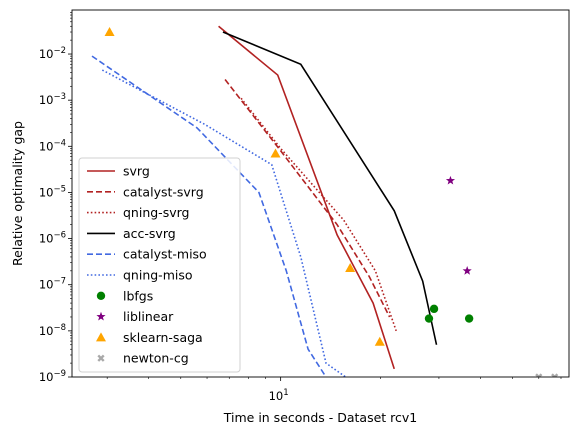  What do you see at coordinates (279, 395) in the screenshot?
I see `x-tick-label: 101` at bounding box center [279, 395].